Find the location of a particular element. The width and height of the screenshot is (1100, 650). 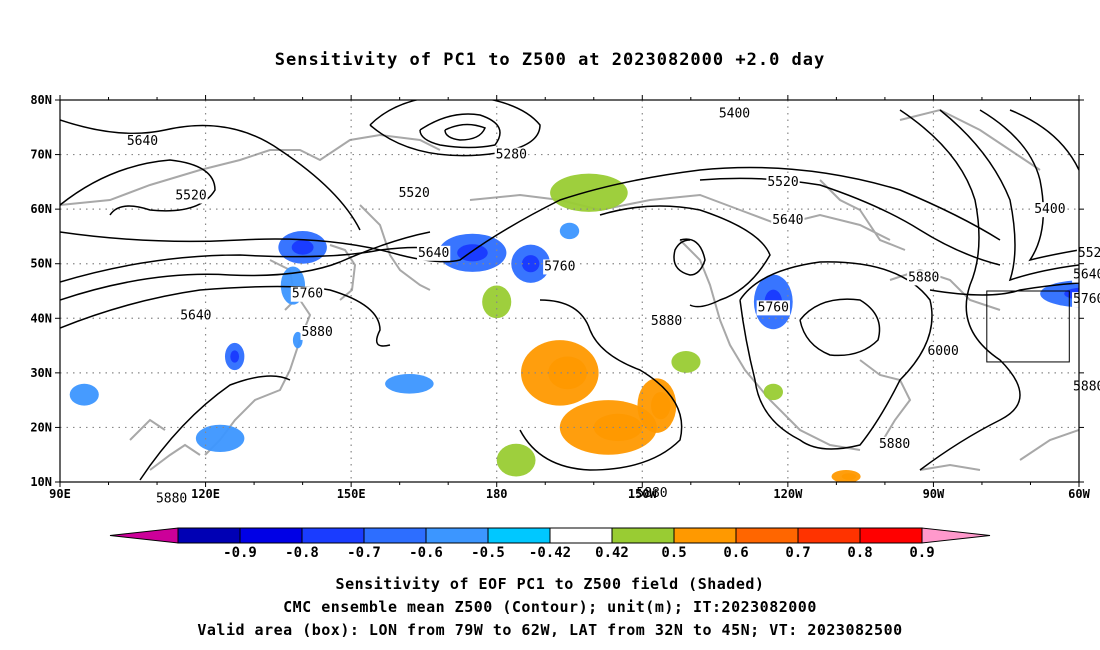

colorbar-label: 0.9 is located at coordinates (921, 553).